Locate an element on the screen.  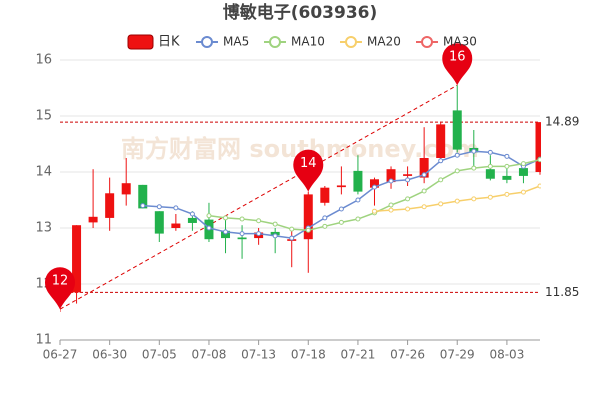
y-tick-label: 14 is located at coordinates (43, 172).